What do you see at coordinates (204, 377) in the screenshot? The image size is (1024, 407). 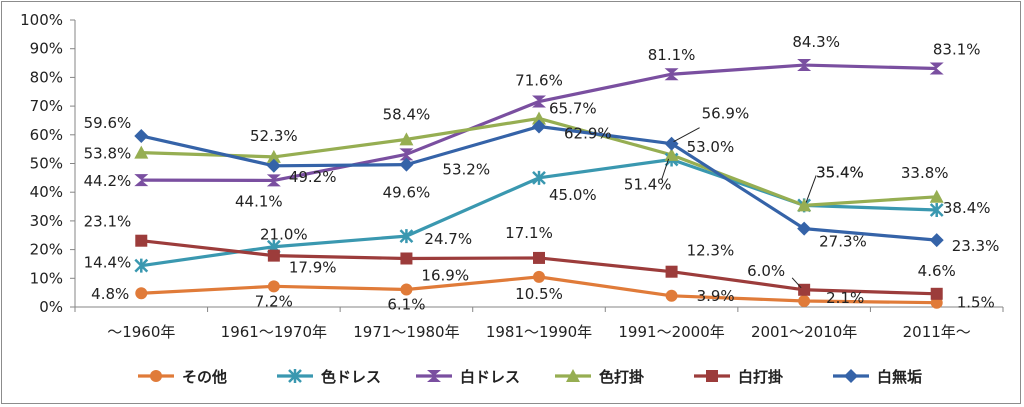 I see `legend-label: その他` at bounding box center [204, 377].